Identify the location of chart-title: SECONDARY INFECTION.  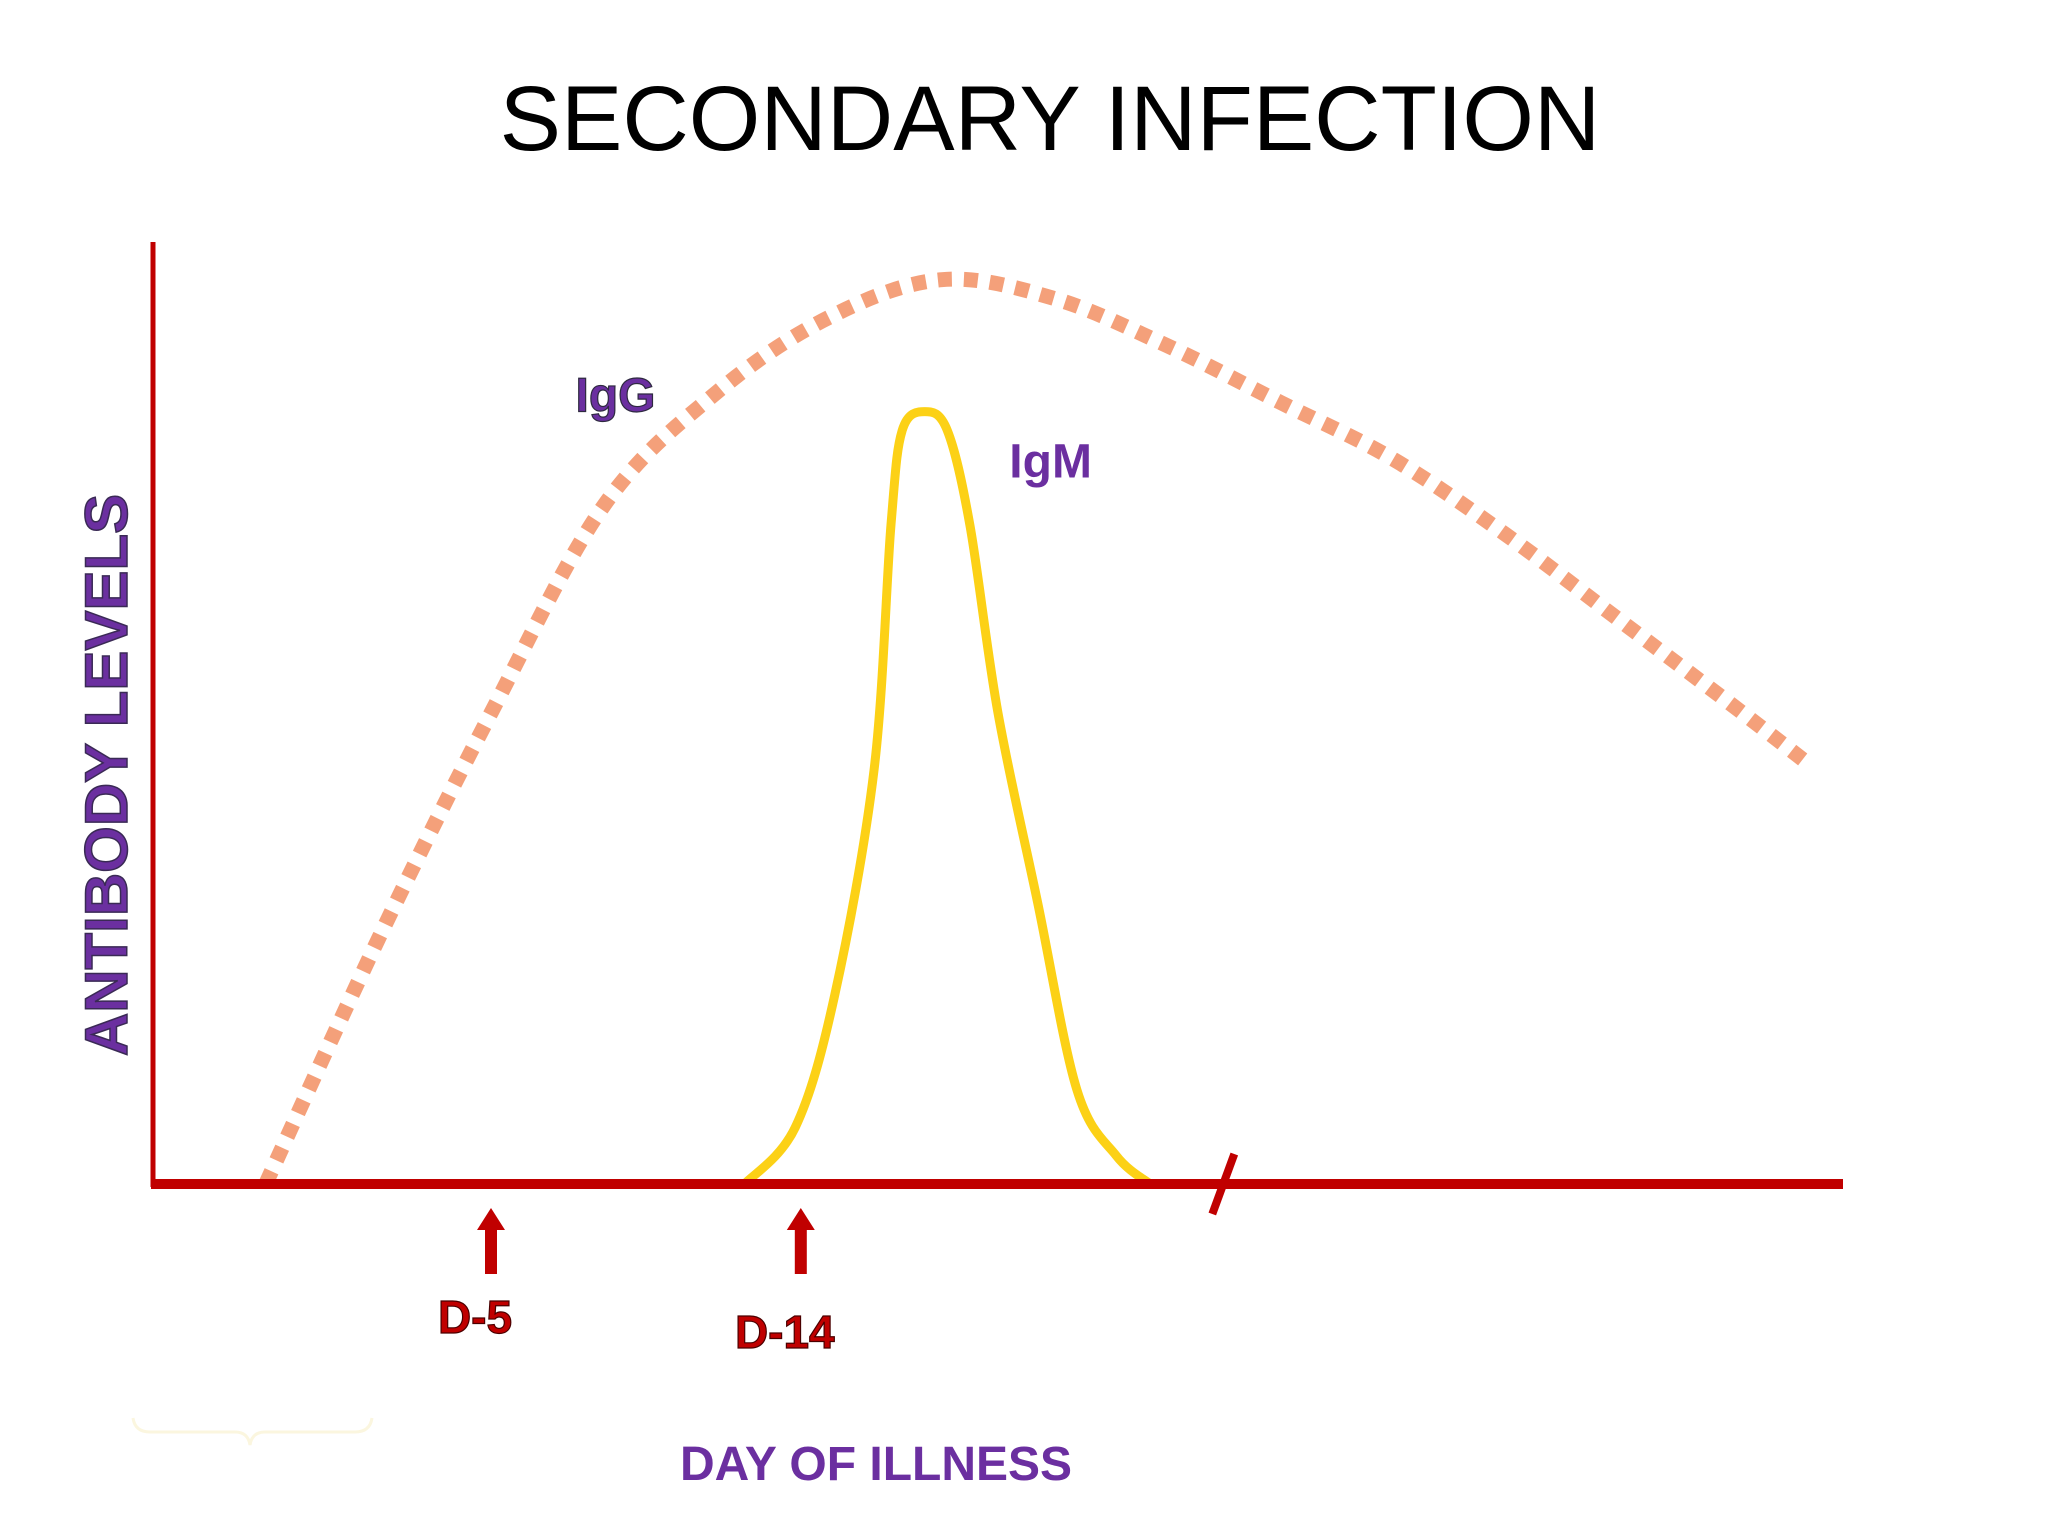
(1050, 119).